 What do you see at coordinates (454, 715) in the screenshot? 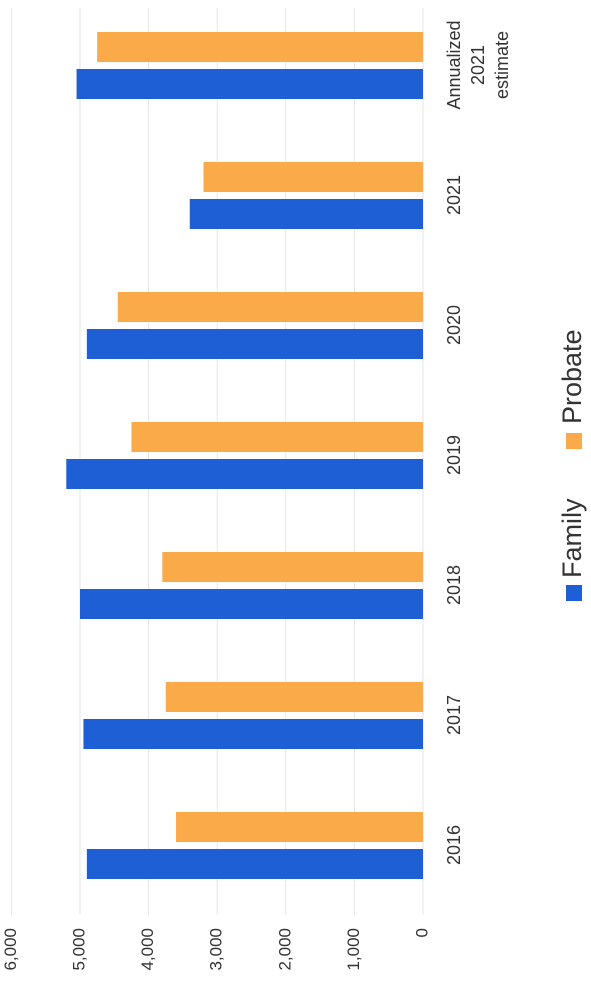
I see `category-label: 2017` at bounding box center [454, 715].